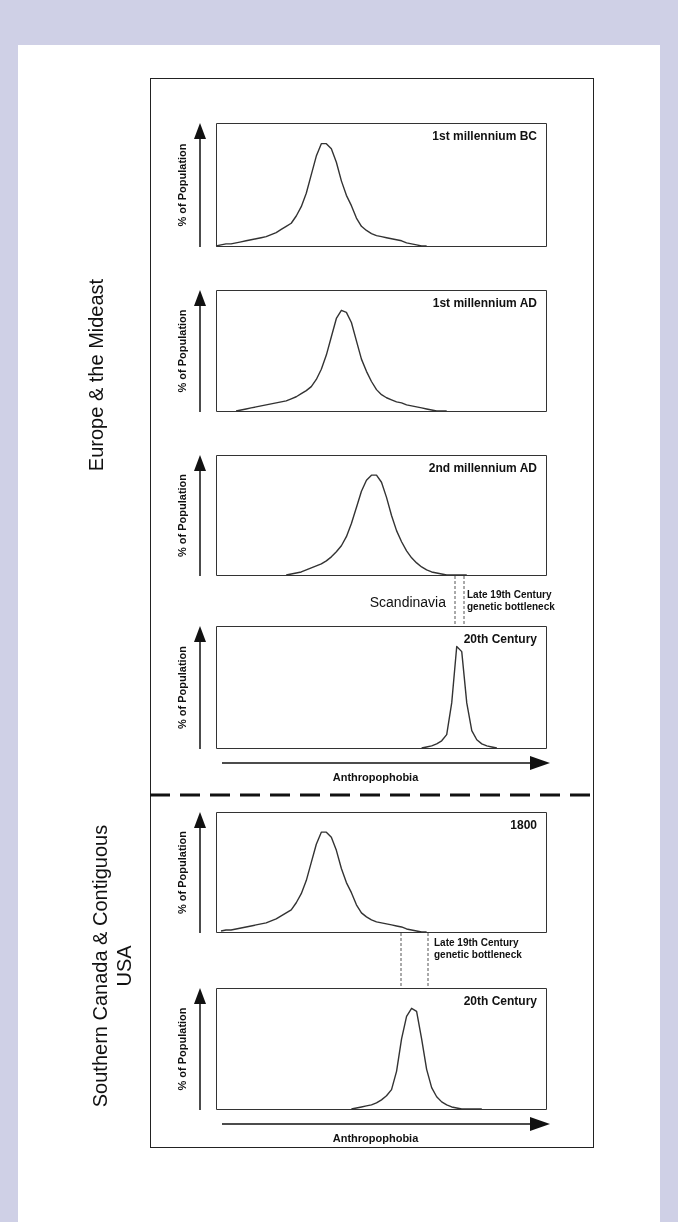 The width and height of the screenshot is (678, 1222). Describe the element at coordinates (485, 136) in the screenshot. I see `chart-title: 1st millennium BC` at that location.